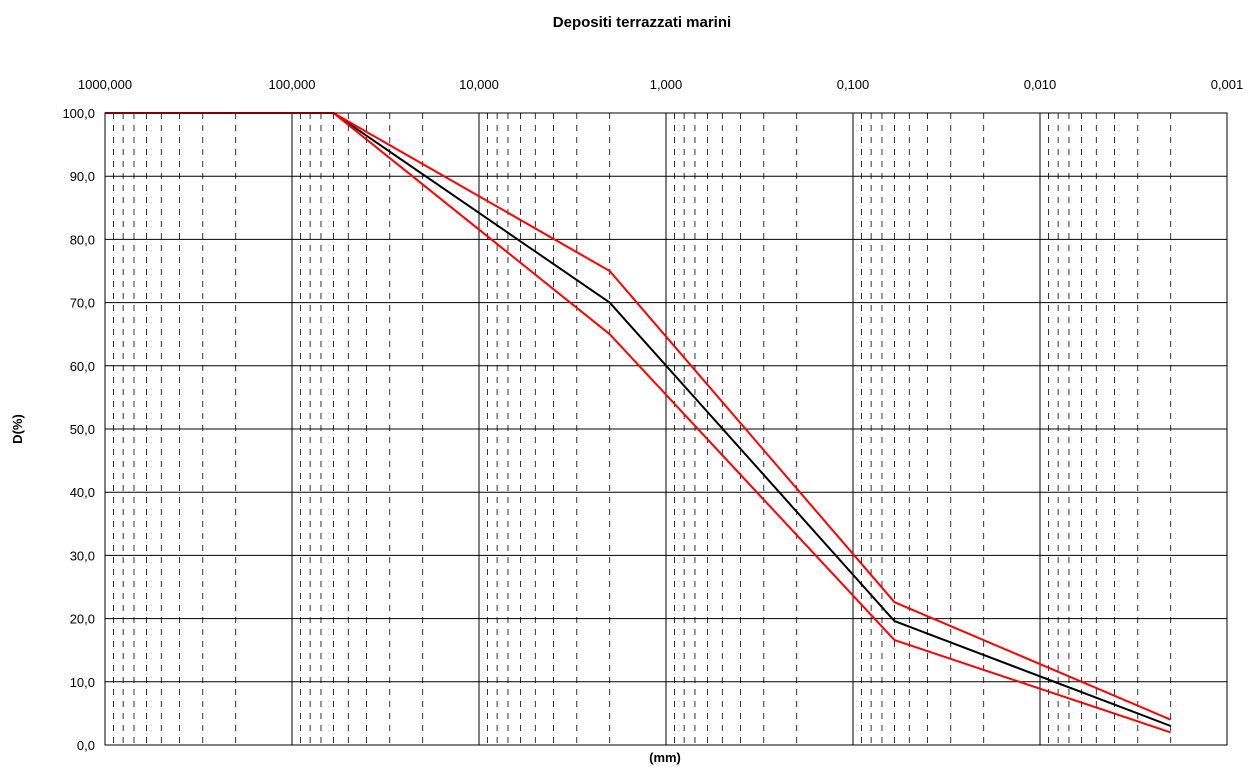  What do you see at coordinates (86, 745) in the screenshot?
I see `y-tick-label: 0,0` at bounding box center [86, 745].